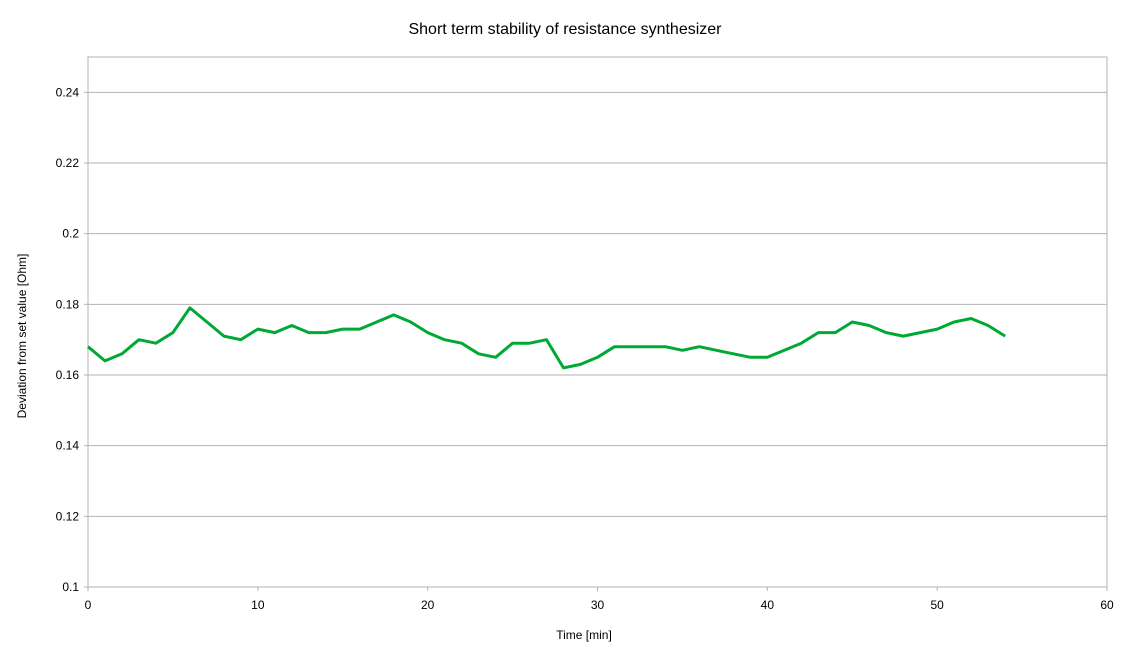  I want to click on y-tick-label: 0.1, so click(70, 587).